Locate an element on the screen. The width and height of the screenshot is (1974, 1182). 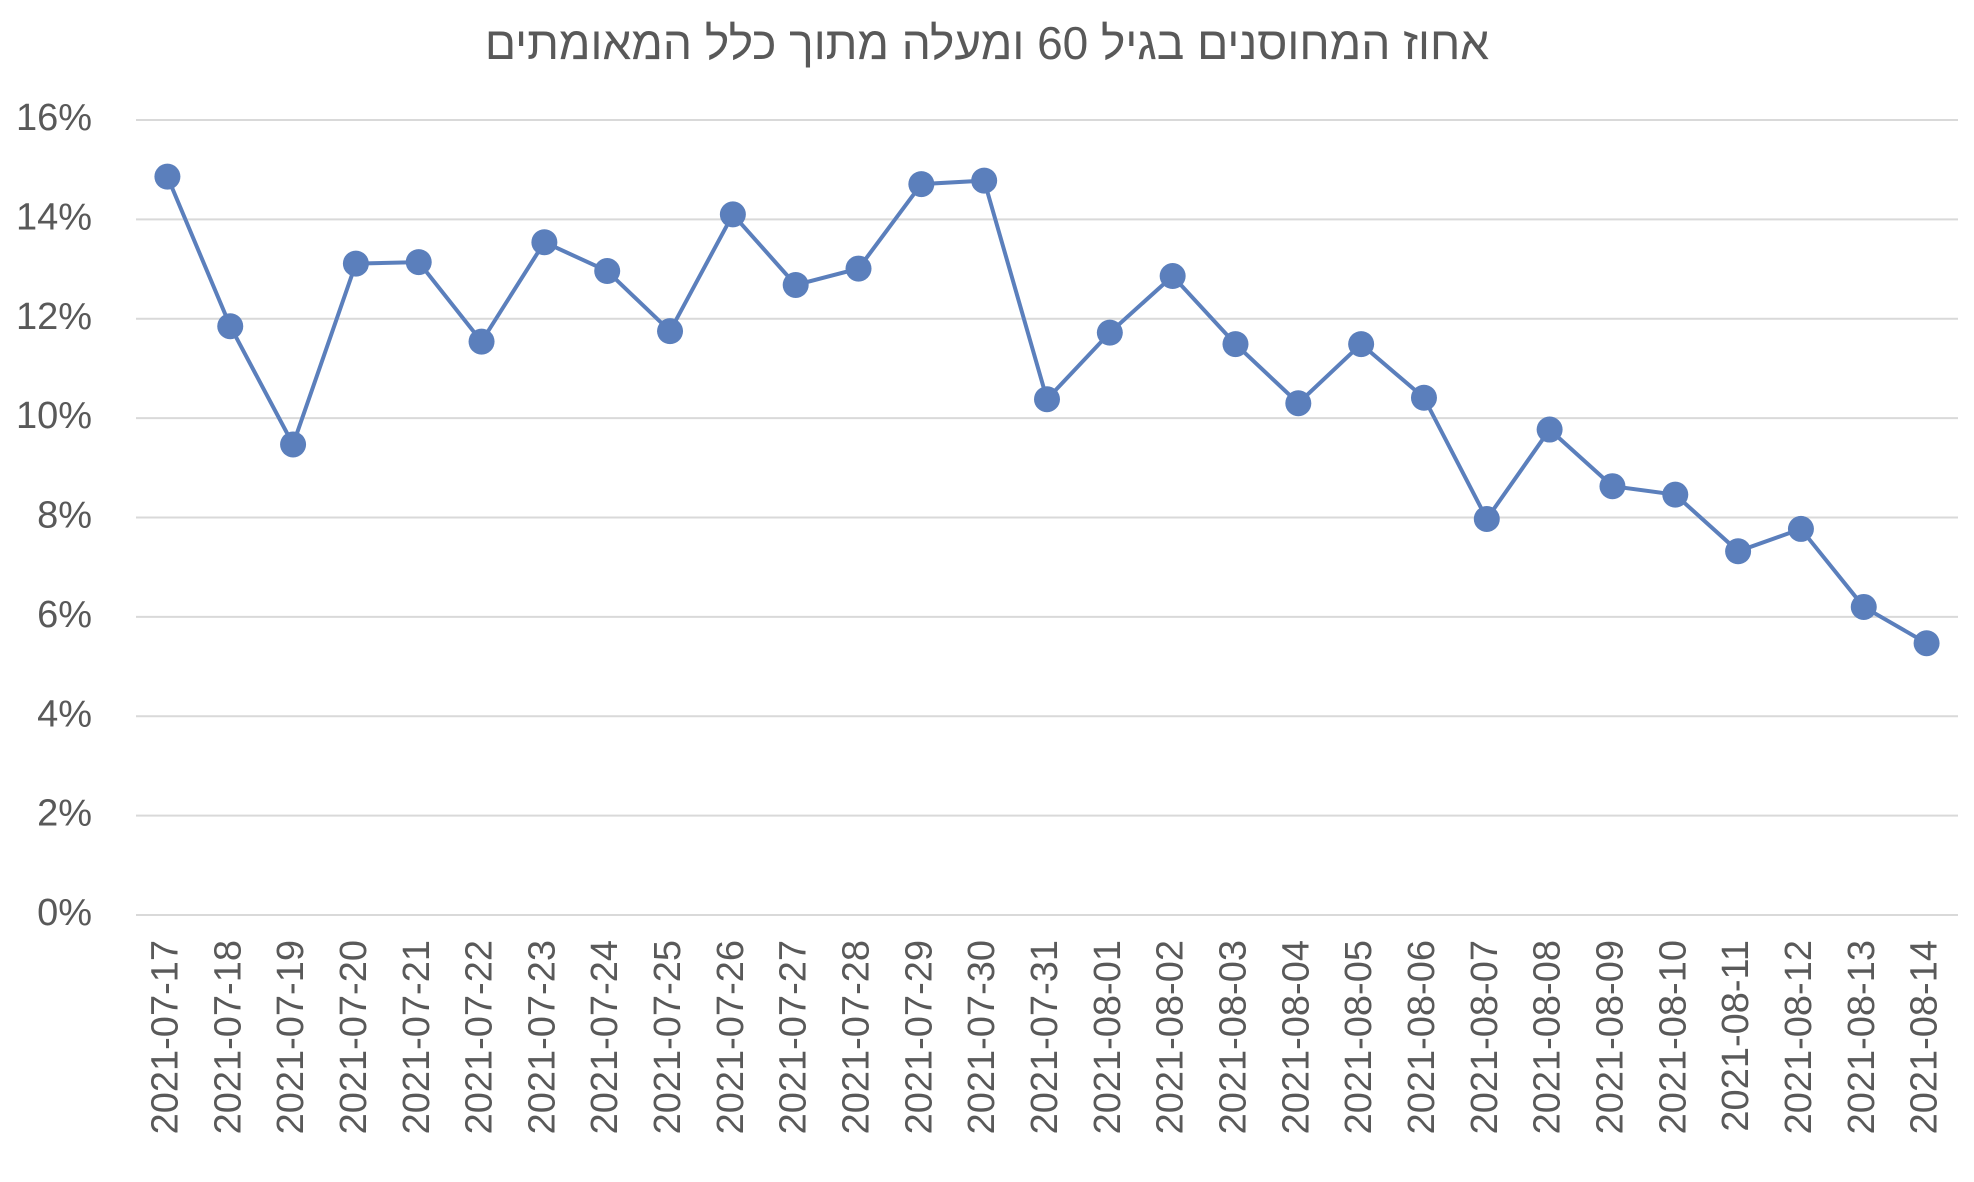
x-tick-label: 2021-08-03 is located at coordinates (1234, 1037).